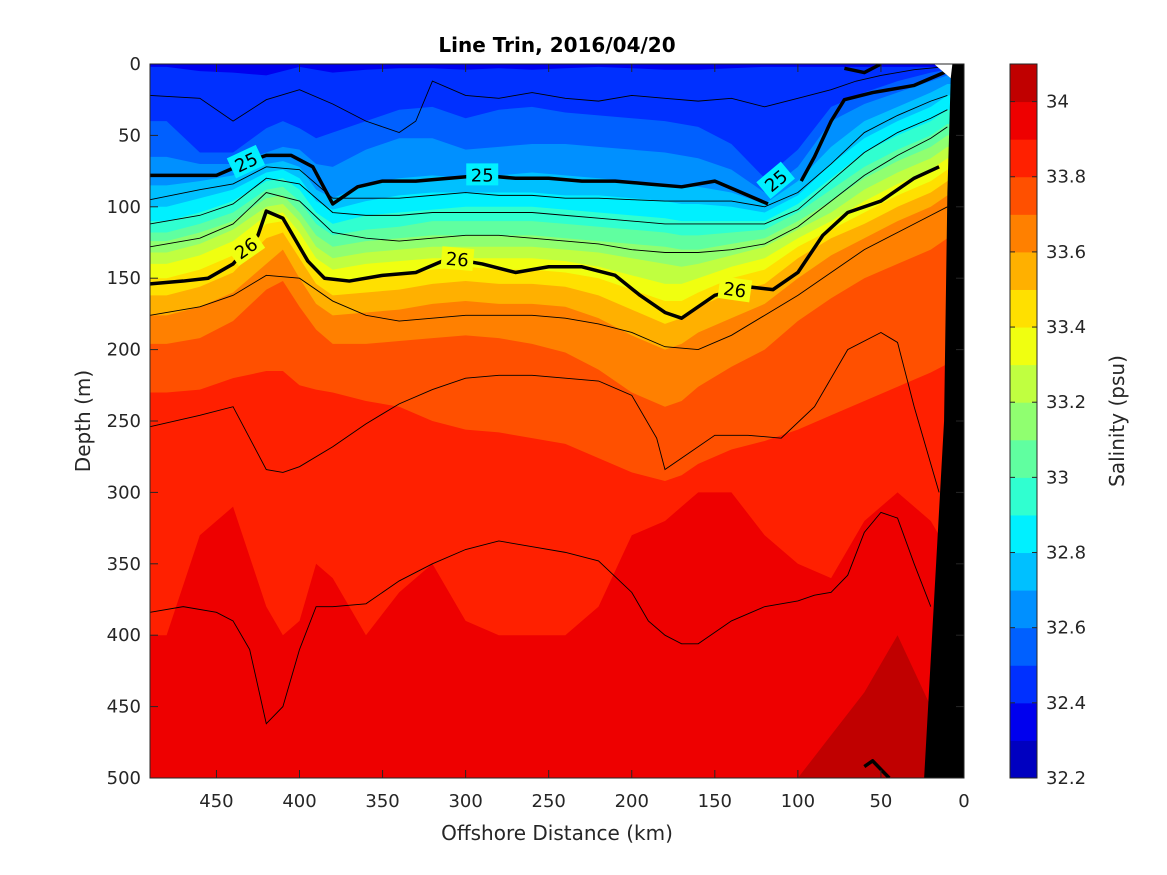  I want to click on x-tick-label: 200, so click(632, 801).